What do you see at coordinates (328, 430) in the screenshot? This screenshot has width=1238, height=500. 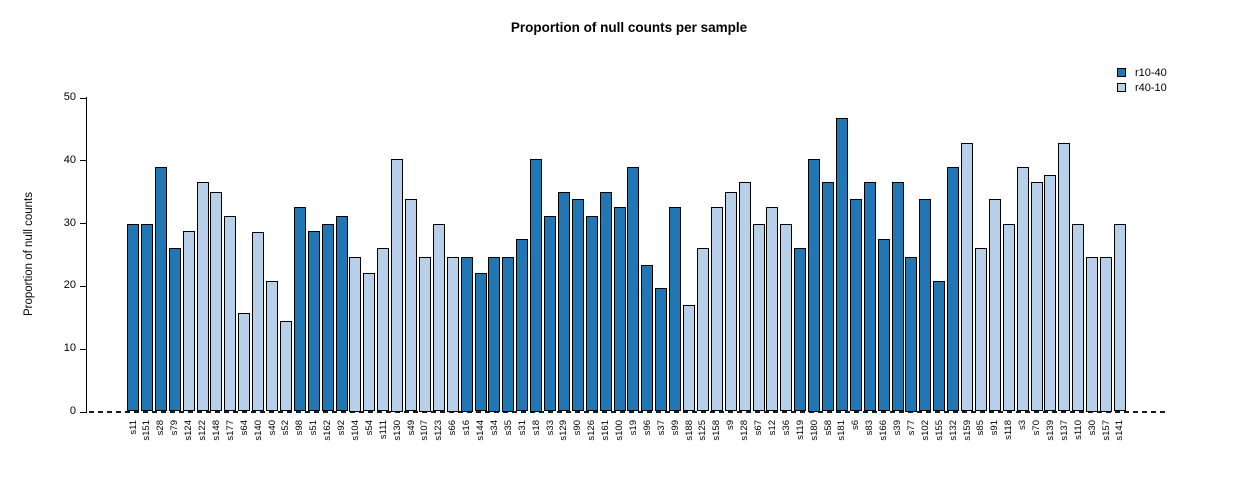 I see `x-tick-label: s162` at bounding box center [328, 430].